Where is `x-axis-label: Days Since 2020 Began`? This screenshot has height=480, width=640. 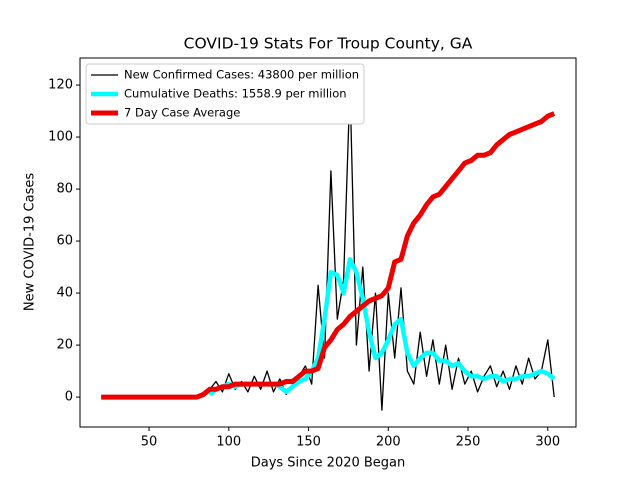
x-axis-label: Days Since 2020 Began is located at coordinates (328, 463).